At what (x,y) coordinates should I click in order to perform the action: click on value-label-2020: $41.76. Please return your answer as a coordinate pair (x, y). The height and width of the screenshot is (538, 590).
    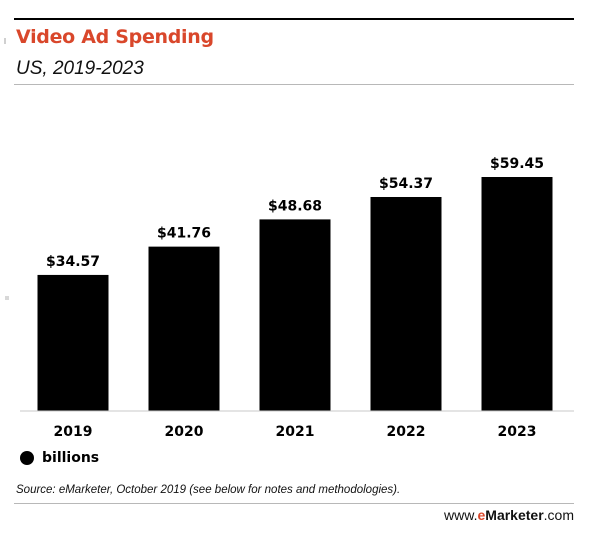
    Looking at the image, I should click on (184, 234).